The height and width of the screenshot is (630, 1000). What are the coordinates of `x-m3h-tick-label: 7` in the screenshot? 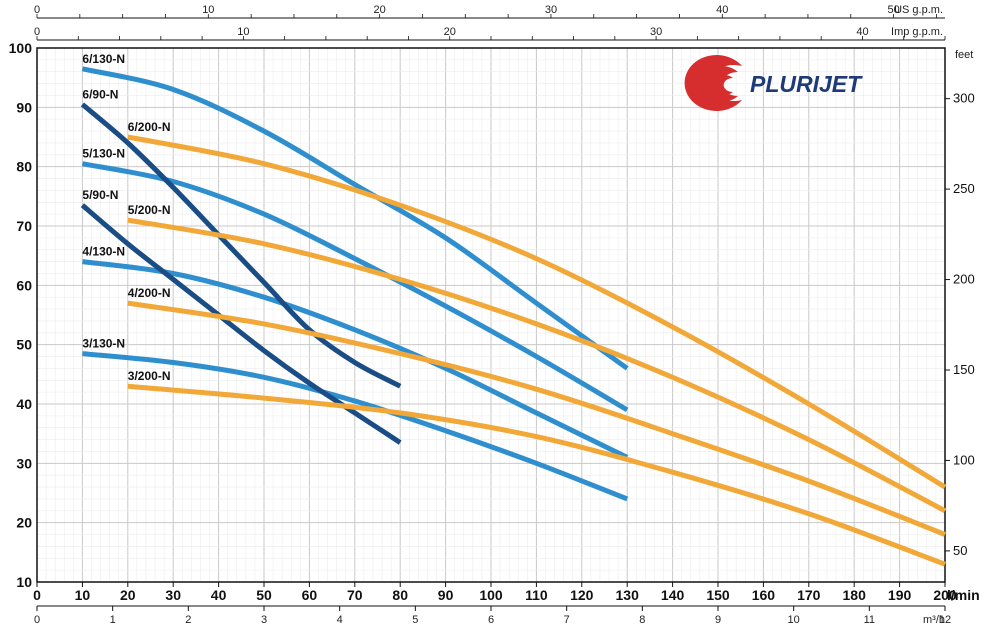 It's located at (567, 620).